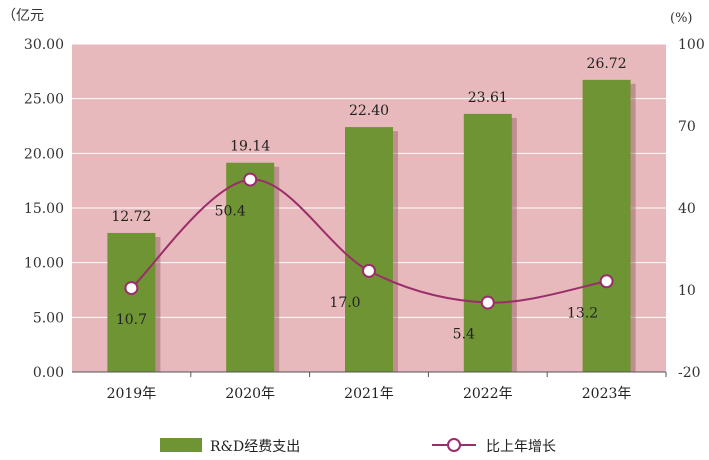 This screenshot has width=709, height=460. I want to click on left-tick-label: 20.00, so click(44, 154).